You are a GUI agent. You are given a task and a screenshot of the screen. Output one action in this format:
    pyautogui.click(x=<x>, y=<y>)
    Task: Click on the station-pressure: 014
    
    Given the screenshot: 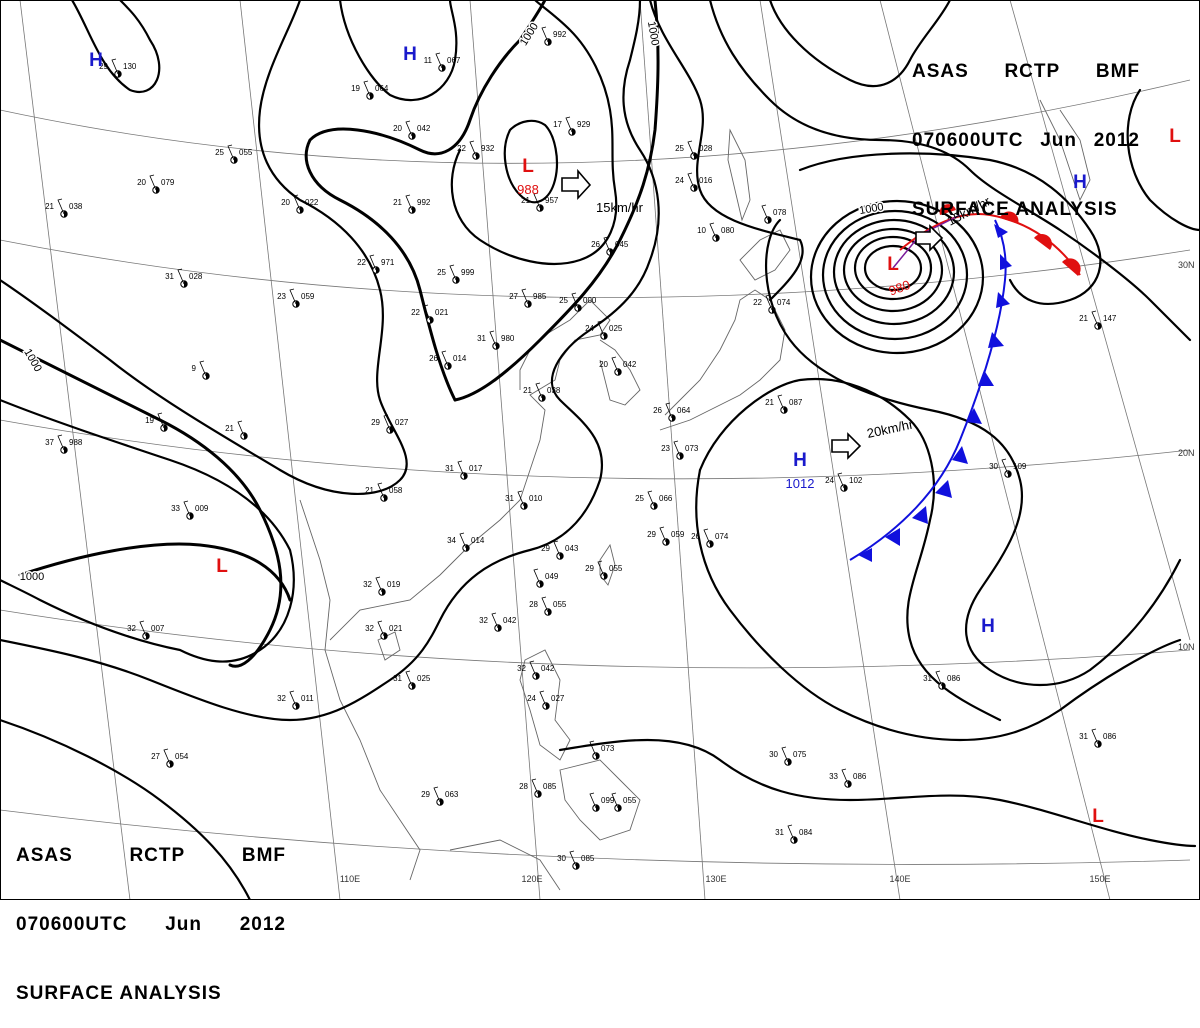 What is the action you would take?
    pyautogui.click(x=478, y=540)
    